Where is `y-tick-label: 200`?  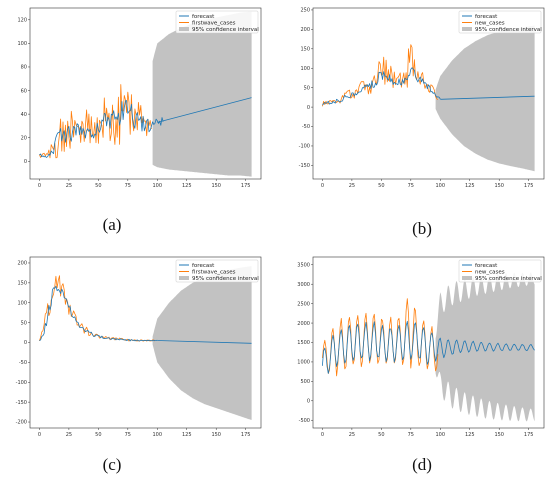
y-tick-label: 200 is located at coordinates (22, 264).